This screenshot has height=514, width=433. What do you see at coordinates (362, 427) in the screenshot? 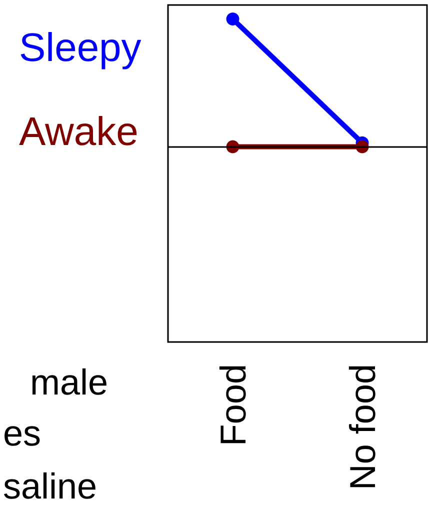
I see `x-tick-label: No food` at bounding box center [362, 427].